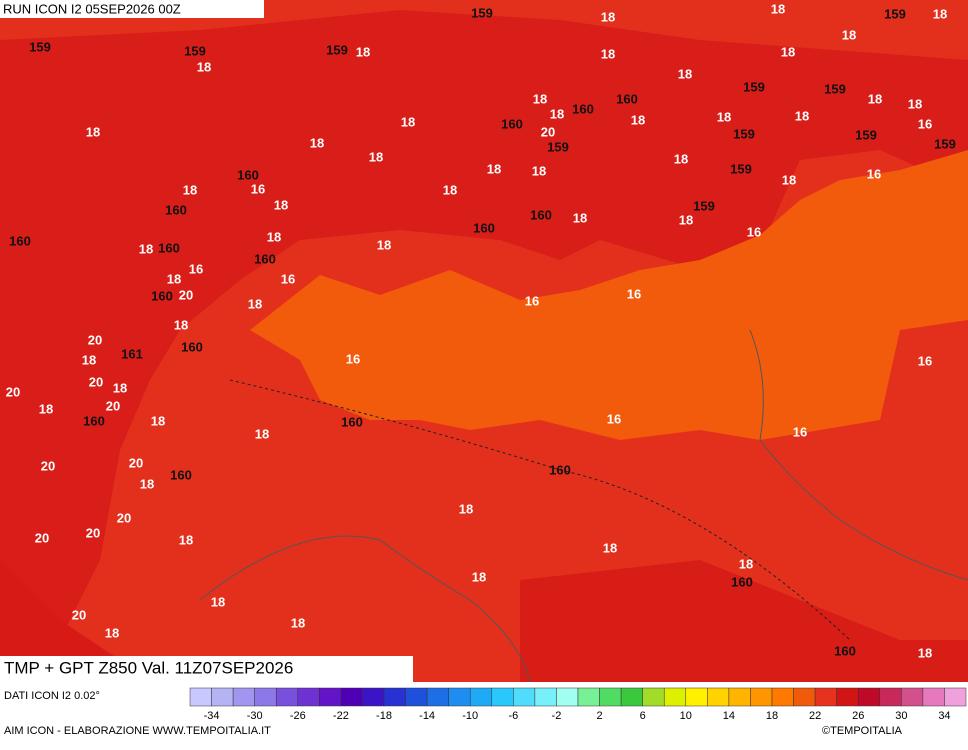  What do you see at coordinates (384, 716) in the screenshot?
I see `colorbar-tick-label: -18` at bounding box center [384, 716].